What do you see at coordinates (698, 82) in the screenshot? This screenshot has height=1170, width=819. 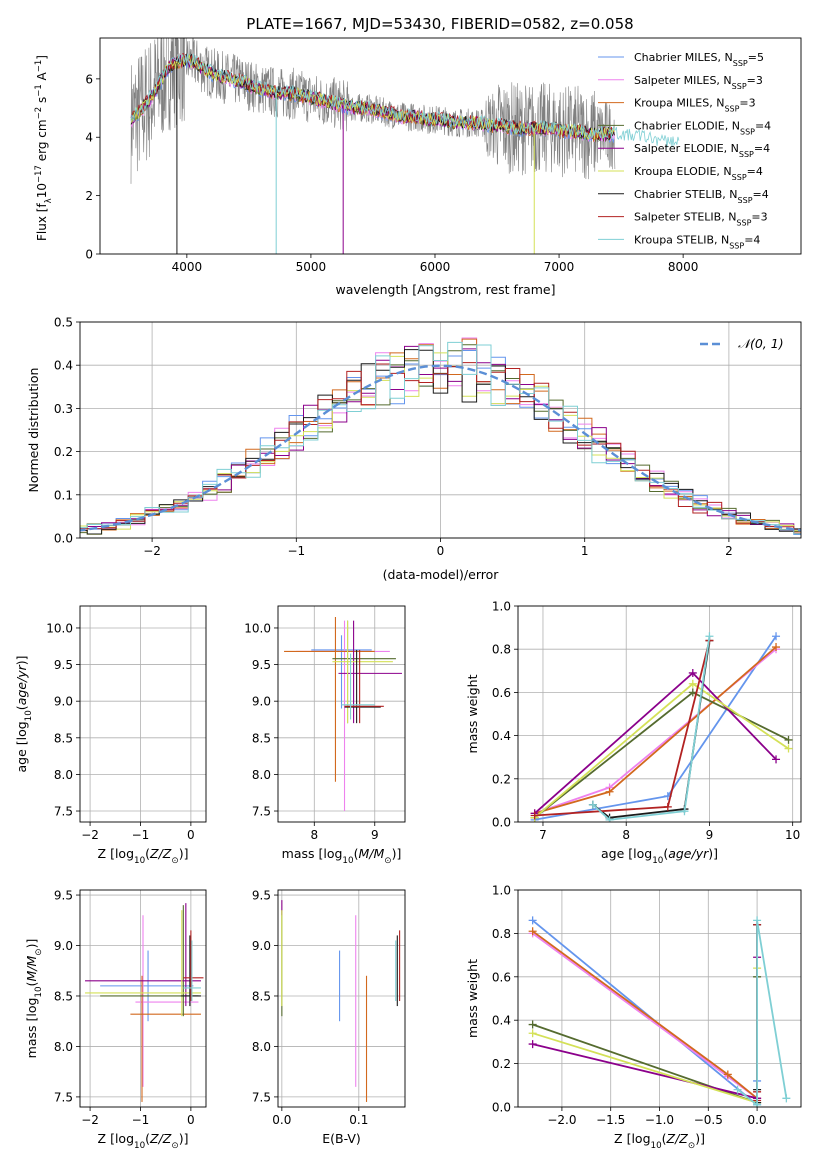 I see `legend-label: Salpeter MILES, NSSP=3` at bounding box center [698, 82].